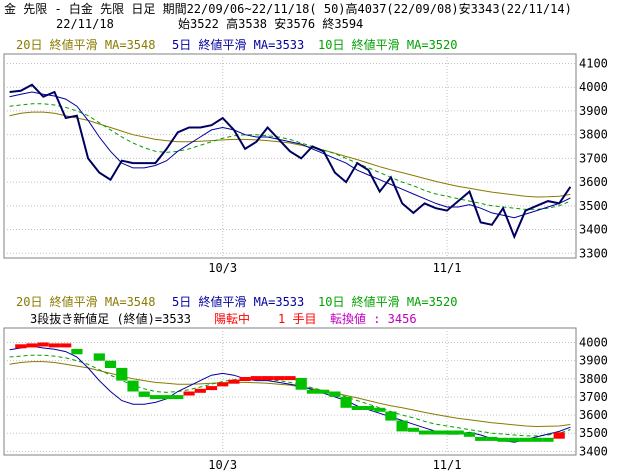 Image resolution: width=624 pixels, height=475 pixels. I want to click on status-label: 3段抜き新値足 (終値)=3533, so click(110, 318).